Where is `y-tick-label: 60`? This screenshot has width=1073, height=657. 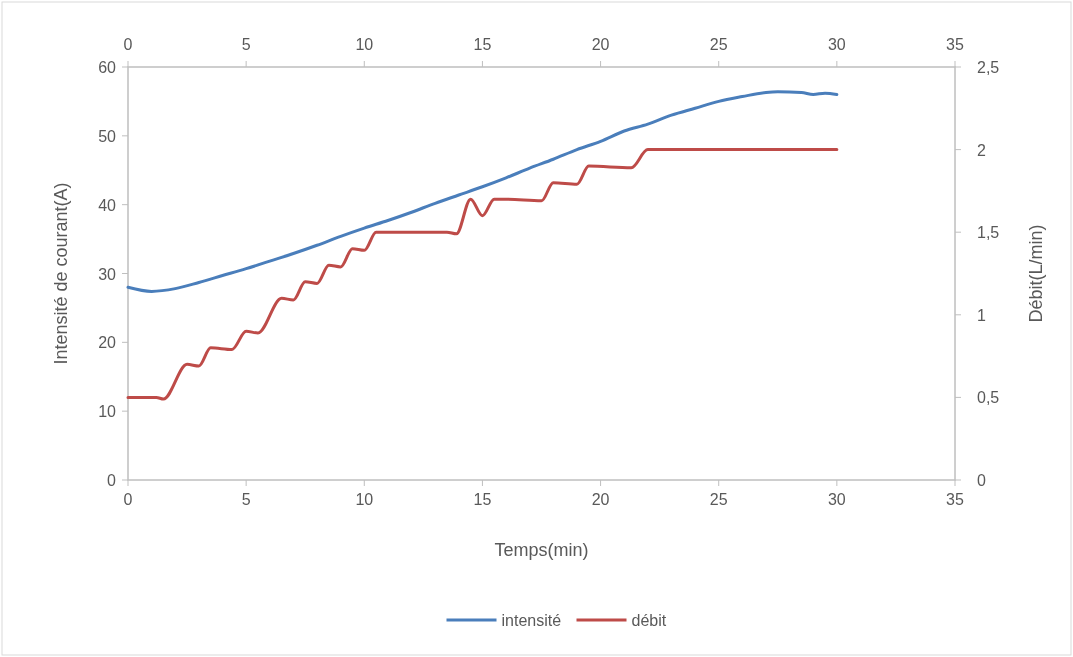
y-tick-label: 60 is located at coordinates (107, 67).